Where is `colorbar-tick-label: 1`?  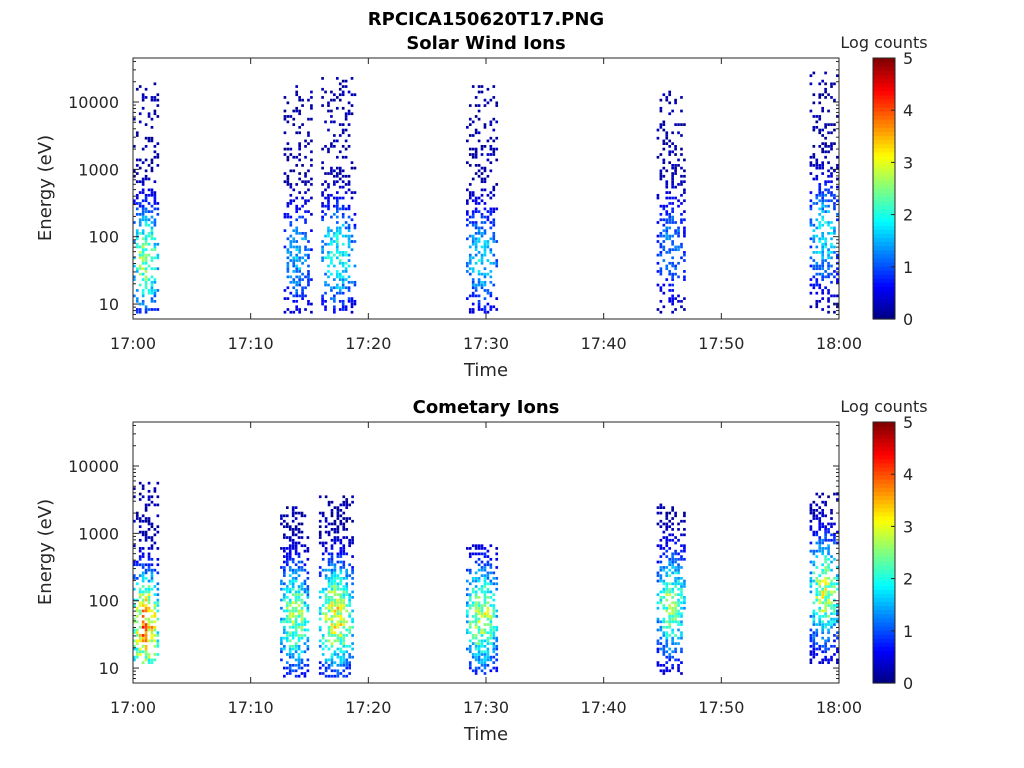
colorbar-tick-label: 1 is located at coordinates (908, 267).